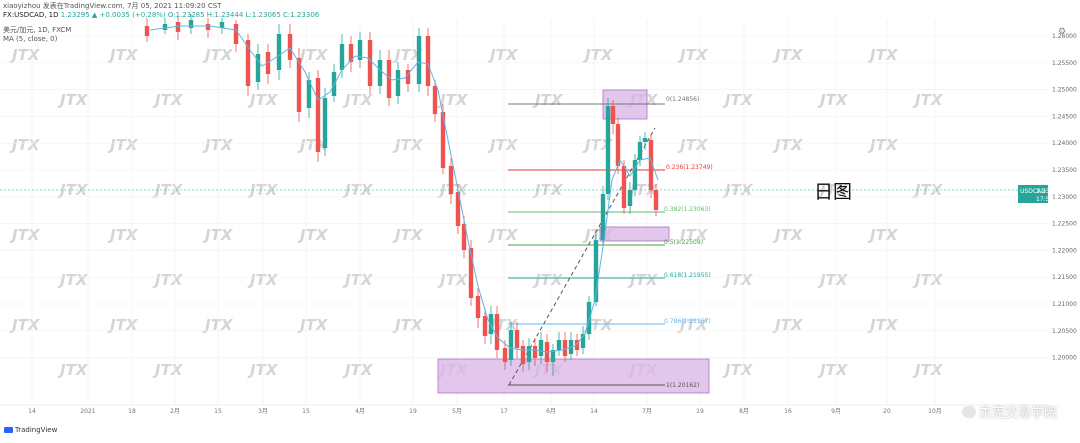  Describe the element at coordinates (700, 411) in the screenshot. I see `date-tick-label: 19` at that location.